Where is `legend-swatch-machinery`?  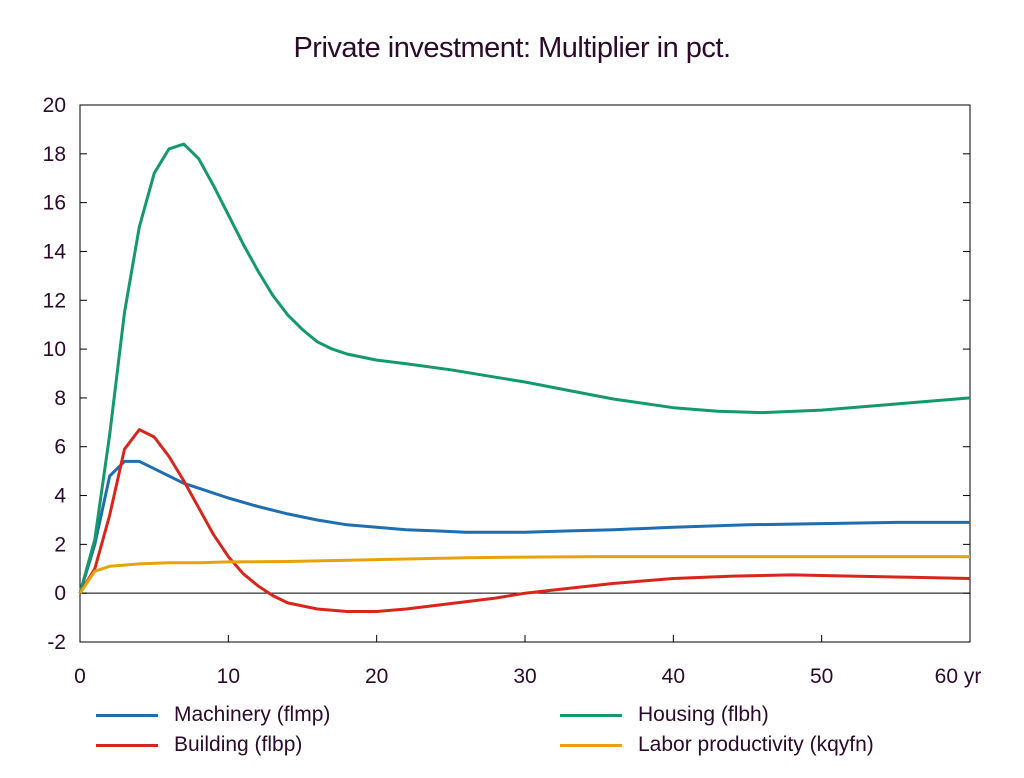 legend-swatch-machinery is located at coordinates (127, 715).